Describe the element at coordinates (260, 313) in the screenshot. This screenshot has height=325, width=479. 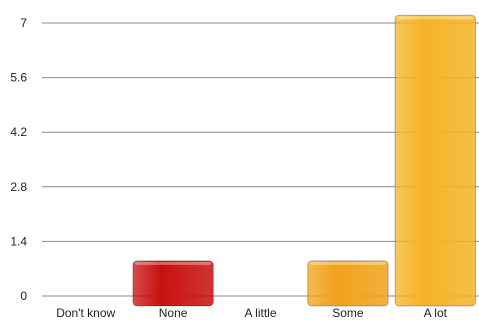
I see `x-tick-label-2: A little` at that location.